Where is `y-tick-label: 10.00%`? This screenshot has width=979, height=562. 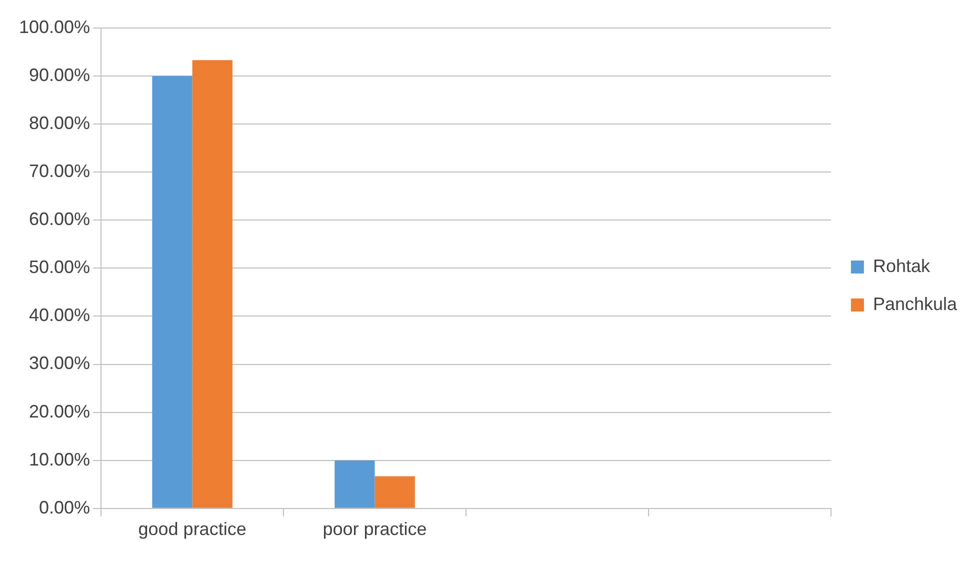 y-tick-label: 10.00% is located at coordinates (59, 459).